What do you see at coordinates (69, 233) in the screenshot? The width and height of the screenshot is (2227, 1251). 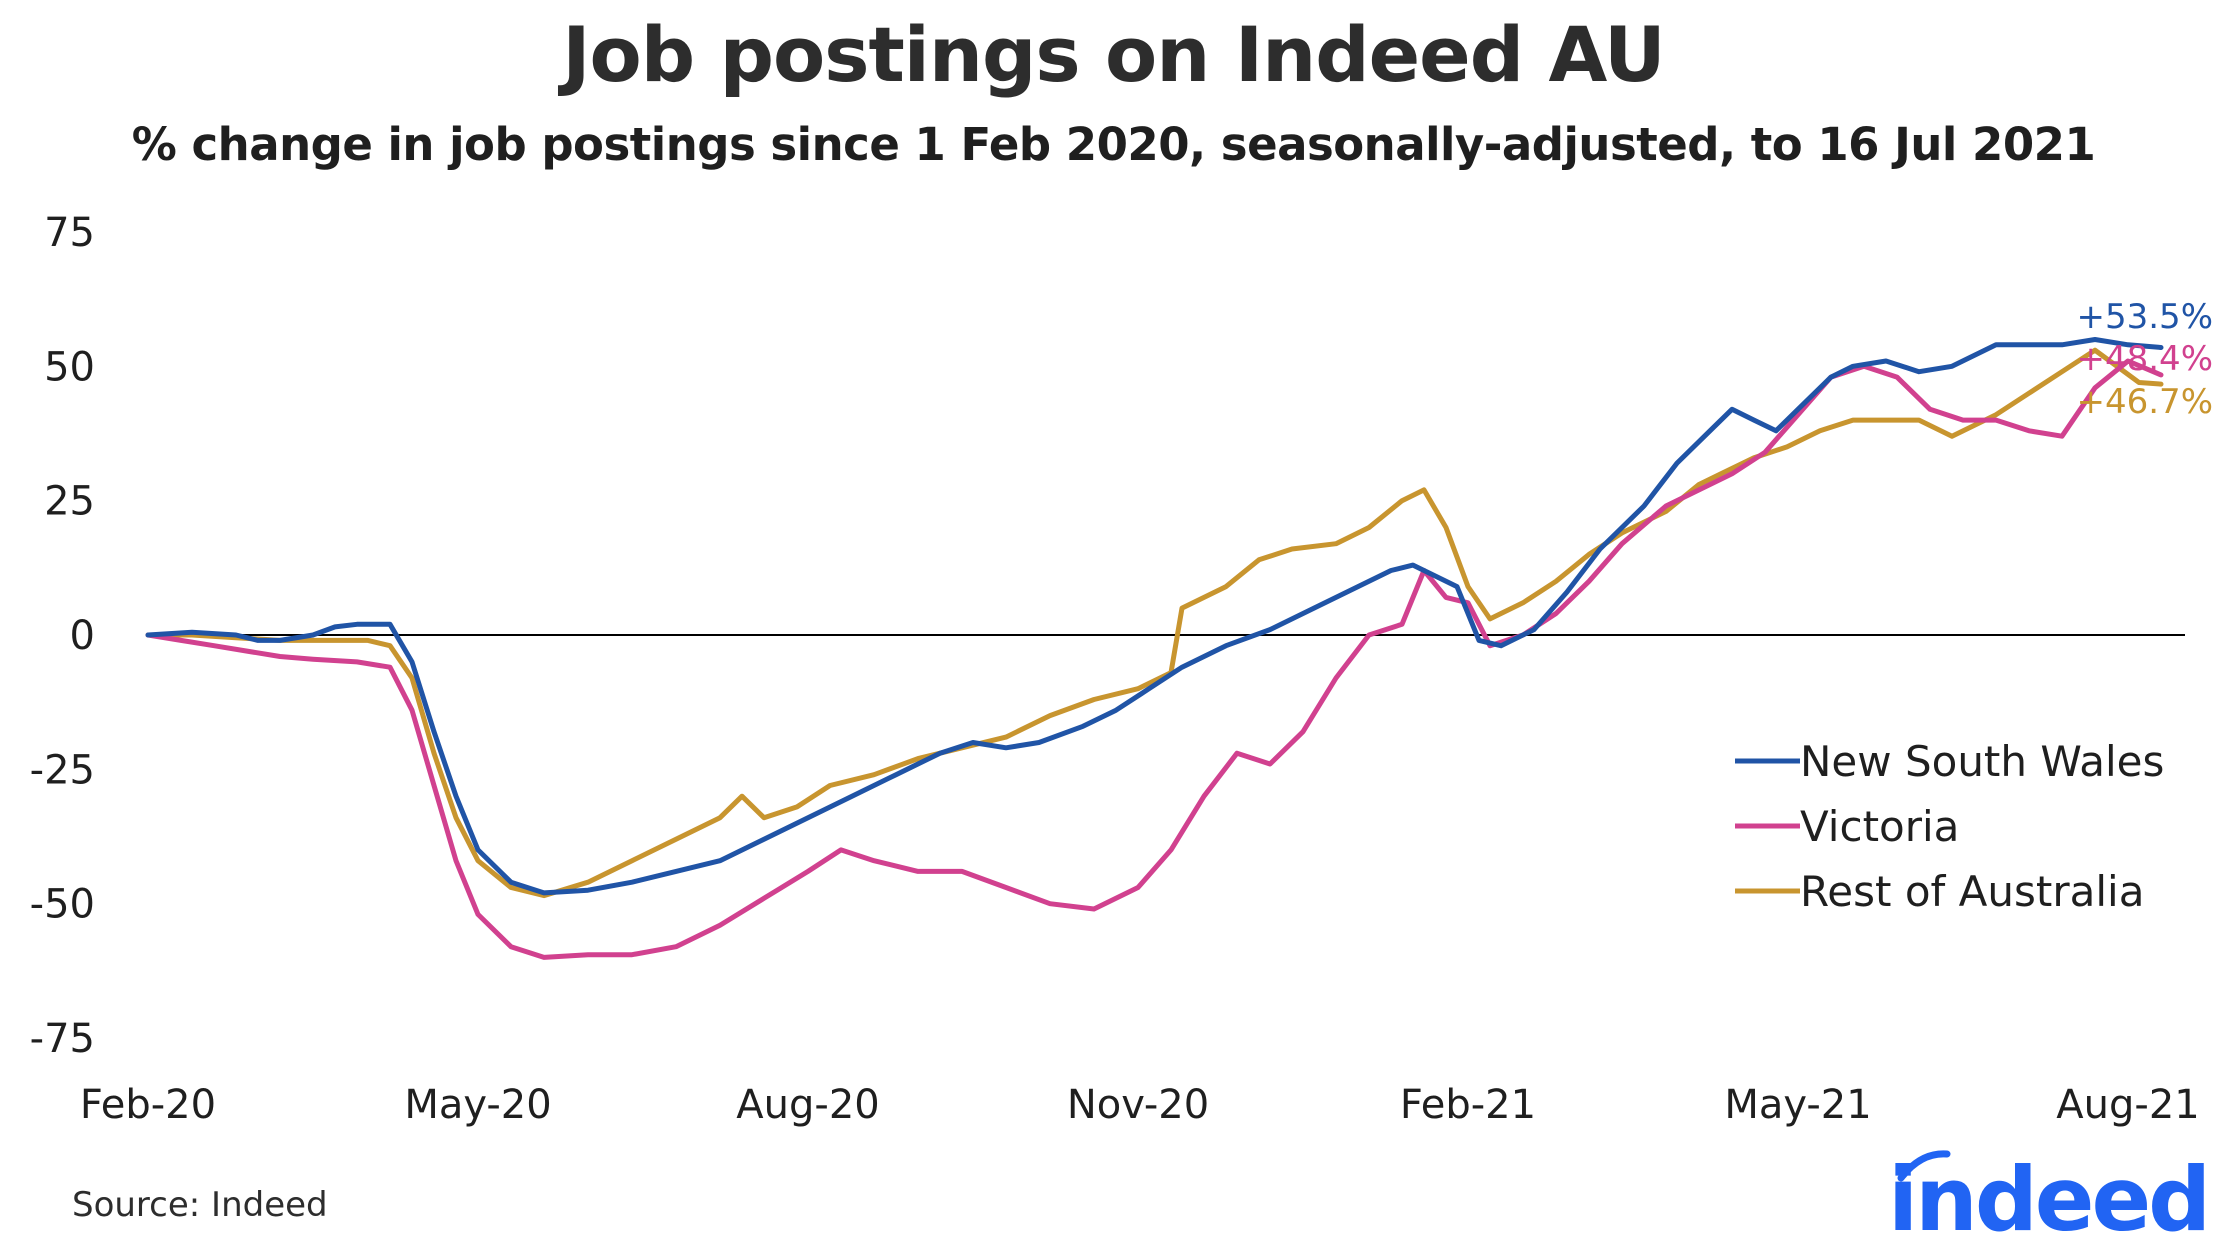 I see `y-tick-label: 75` at bounding box center [69, 233].